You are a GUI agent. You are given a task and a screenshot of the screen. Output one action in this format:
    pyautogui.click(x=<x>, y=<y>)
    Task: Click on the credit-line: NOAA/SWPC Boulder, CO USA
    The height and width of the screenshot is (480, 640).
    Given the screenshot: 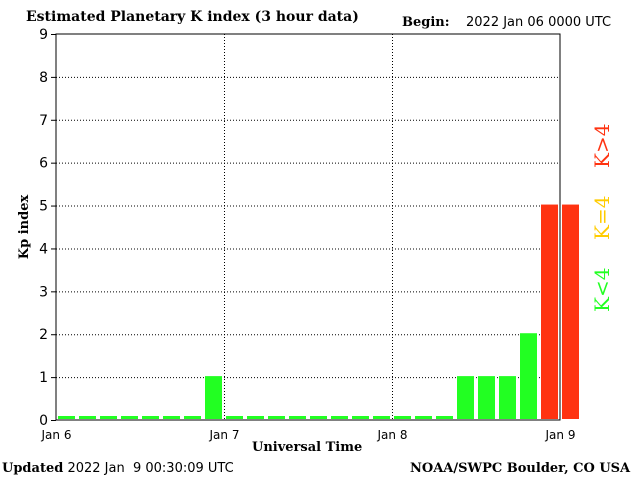 What is the action you would take?
    pyautogui.click(x=520, y=468)
    